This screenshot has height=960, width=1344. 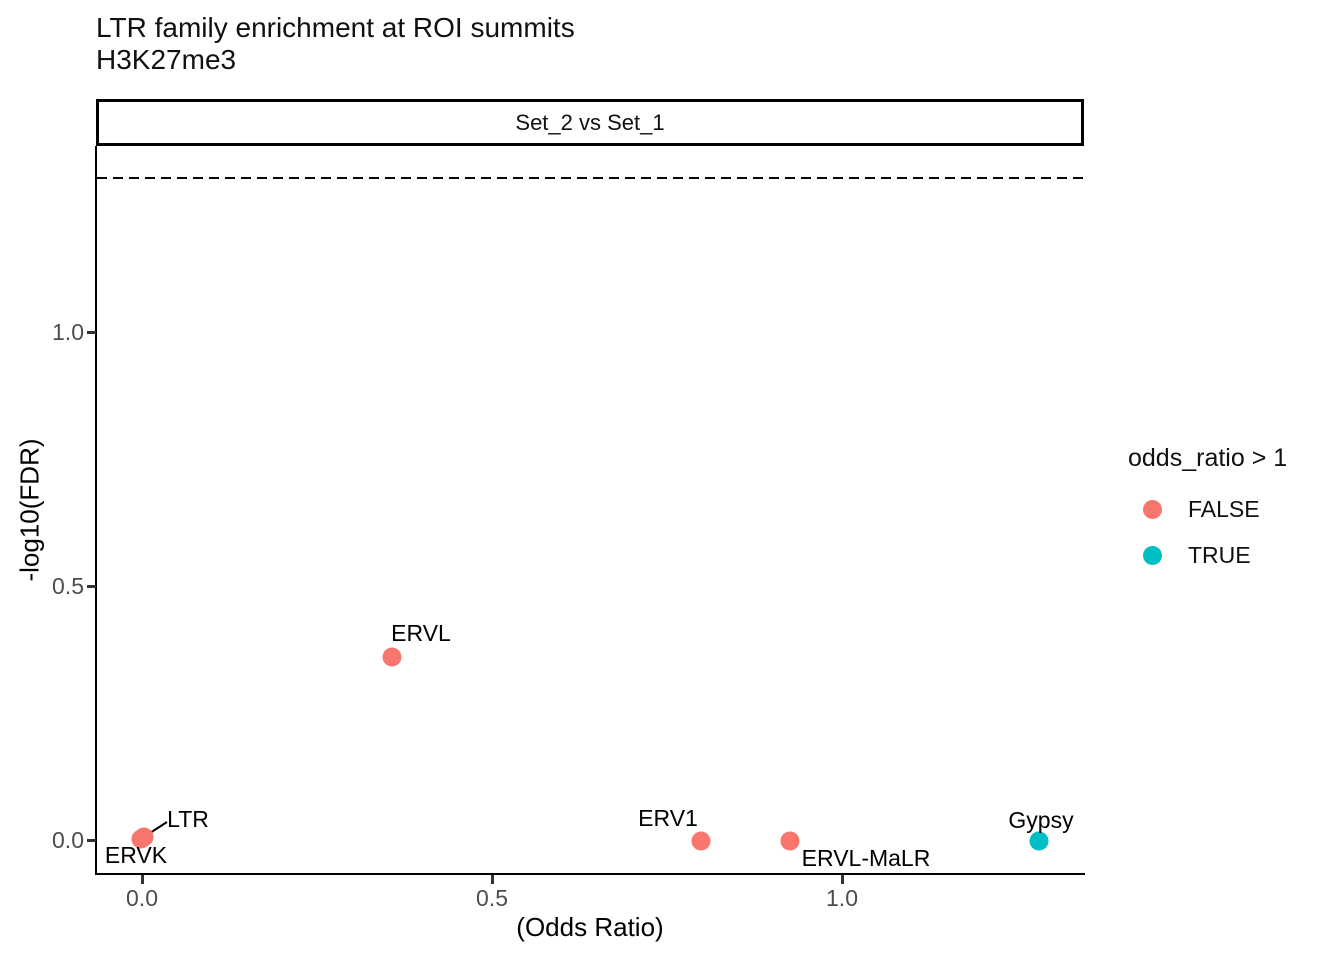 What do you see at coordinates (1208, 458) in the screenshot?
I see `legend-title: odds_ratio > 1` at bounding box center [1208, 458].